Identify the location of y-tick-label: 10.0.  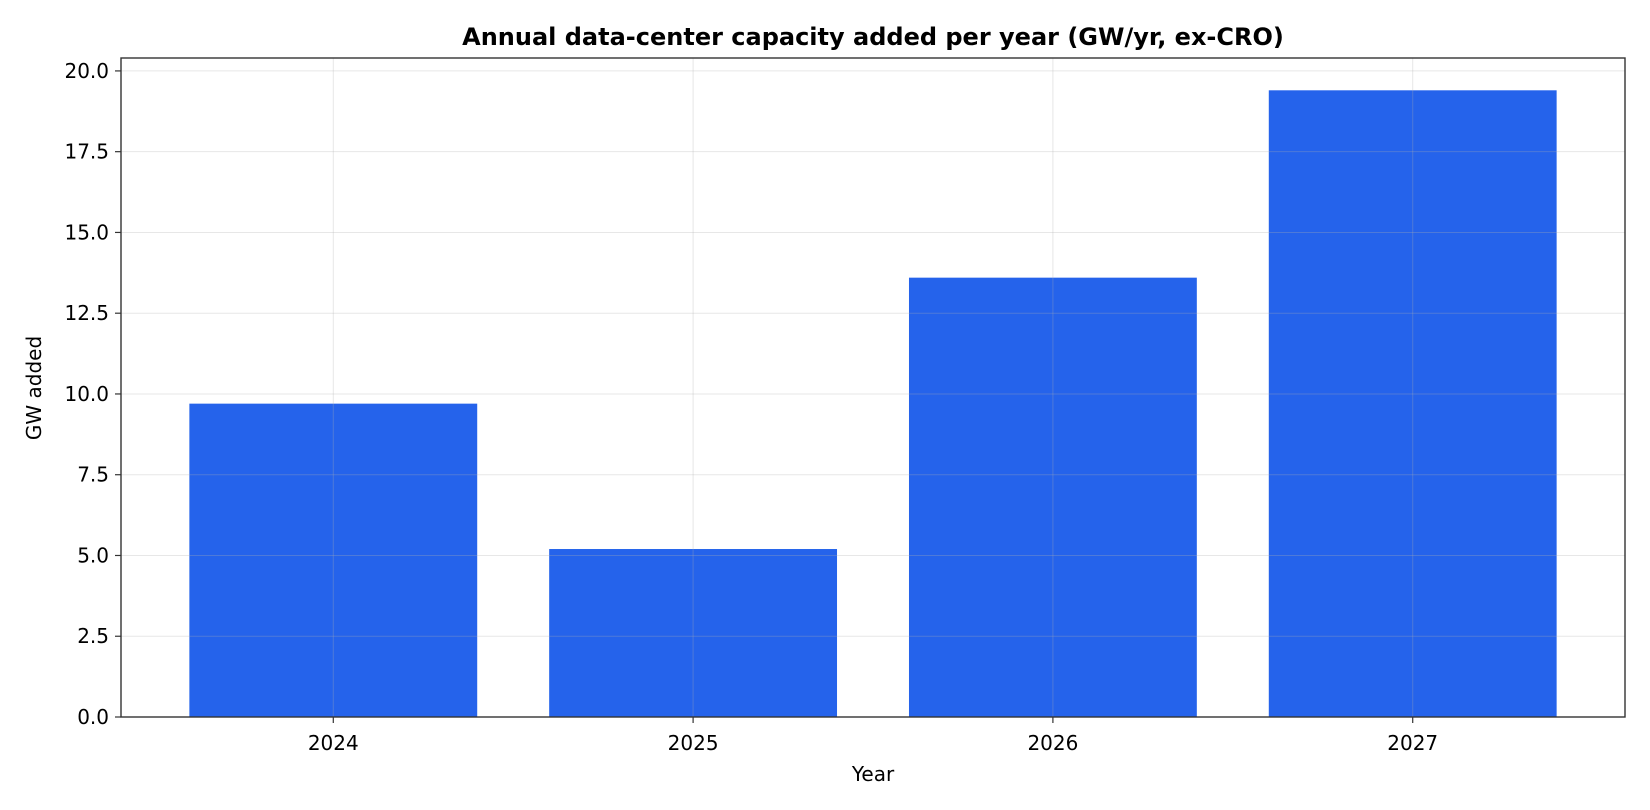
(86, 394).